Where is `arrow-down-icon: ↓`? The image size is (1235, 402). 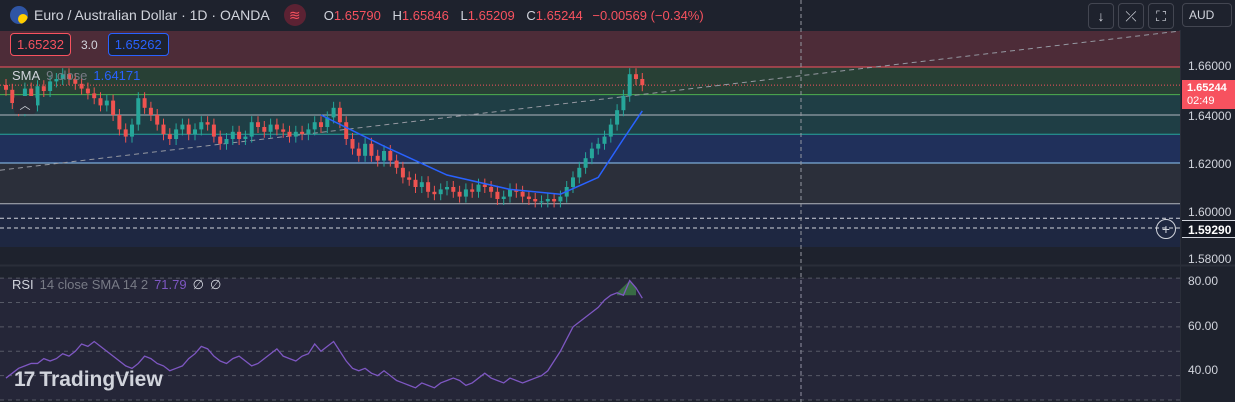
arrow-down-icon: ↓ is located at coordinates (1101, 16).